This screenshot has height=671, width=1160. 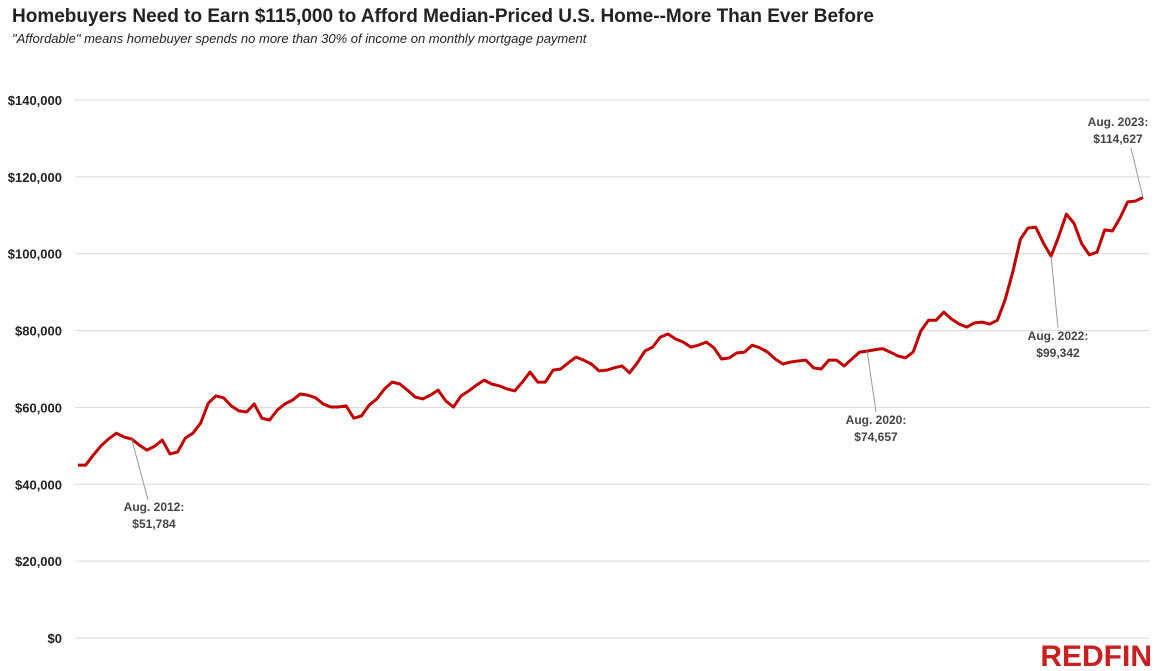 I want to click on y-tick-label: $100,000, so click(x=35, y=254).